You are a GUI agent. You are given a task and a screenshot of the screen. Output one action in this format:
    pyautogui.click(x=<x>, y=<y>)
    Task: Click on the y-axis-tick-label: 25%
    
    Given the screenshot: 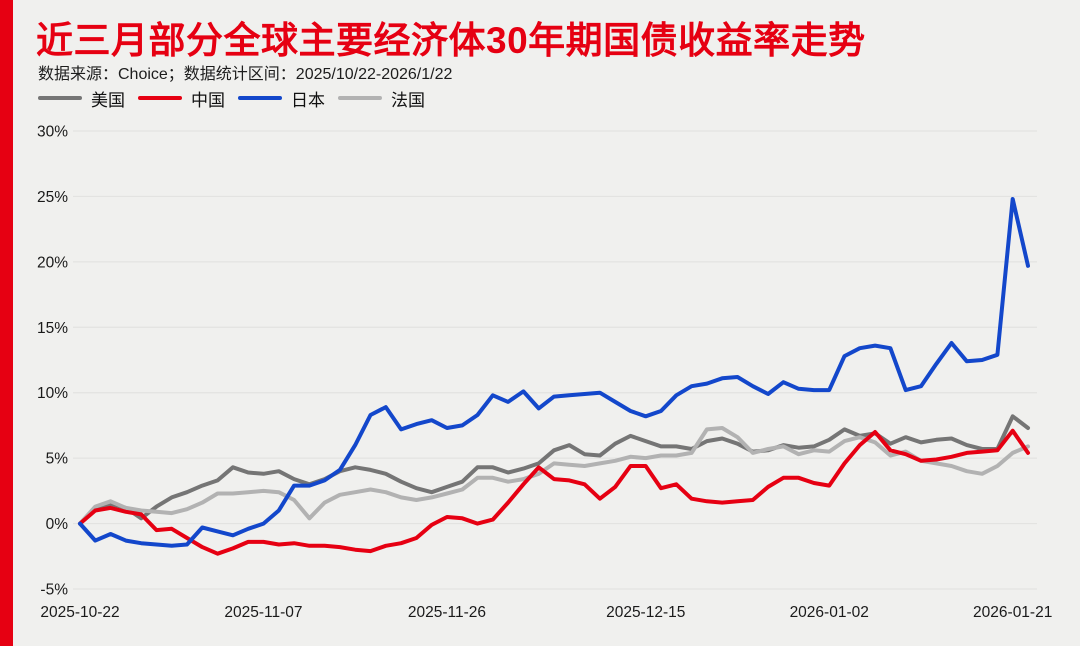 What is the action you would take?
    pyautogui.click(x=52, y=197)
    